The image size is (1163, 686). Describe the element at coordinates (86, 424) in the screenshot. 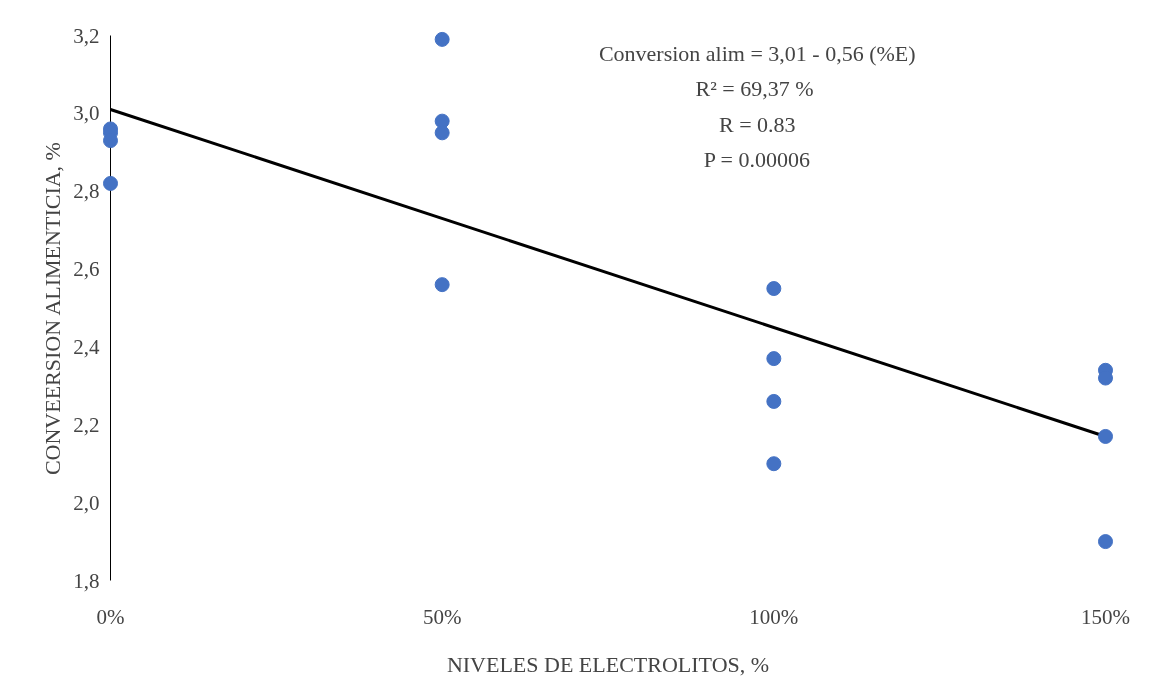

I see `y-tick-label: 2,2` at that location.